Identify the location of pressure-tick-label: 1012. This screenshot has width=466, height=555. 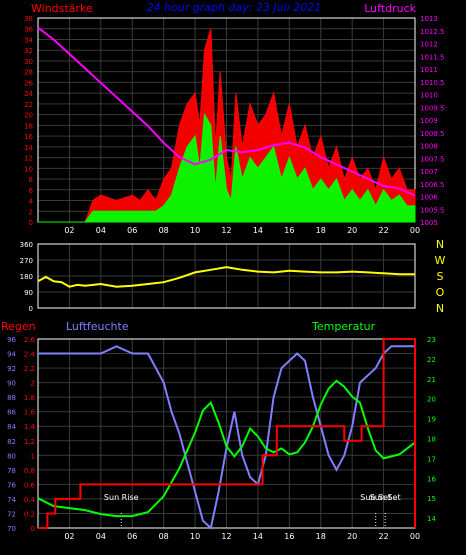
(429, 45).